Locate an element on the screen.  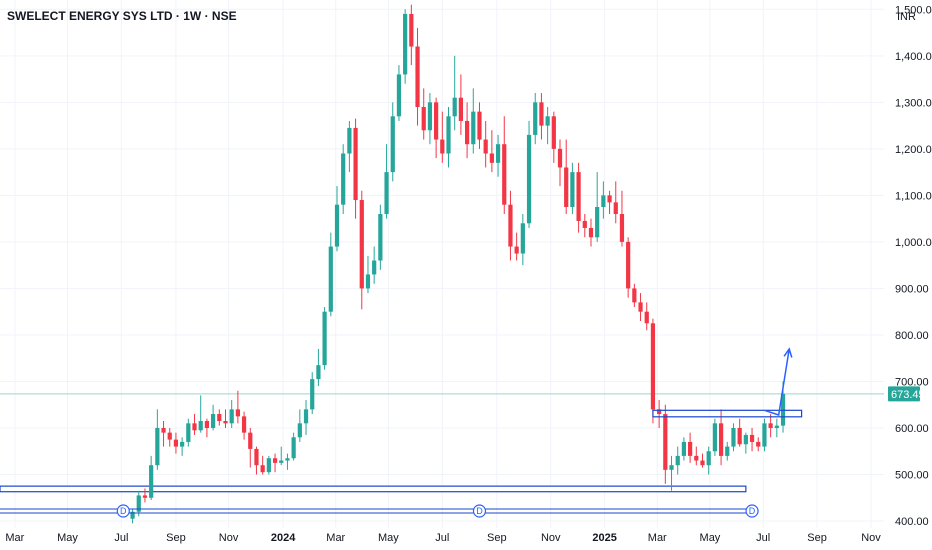
x-tick-label: 2024 is located at coordinates (283, 538).